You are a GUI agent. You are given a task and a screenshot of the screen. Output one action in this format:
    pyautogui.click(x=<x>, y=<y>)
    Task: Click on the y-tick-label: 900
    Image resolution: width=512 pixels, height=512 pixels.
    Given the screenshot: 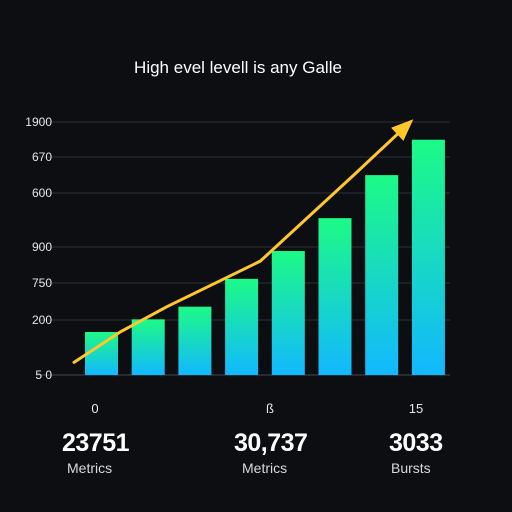 What is the action you would take?
    pyautogui.click(x=42, y=247)
    